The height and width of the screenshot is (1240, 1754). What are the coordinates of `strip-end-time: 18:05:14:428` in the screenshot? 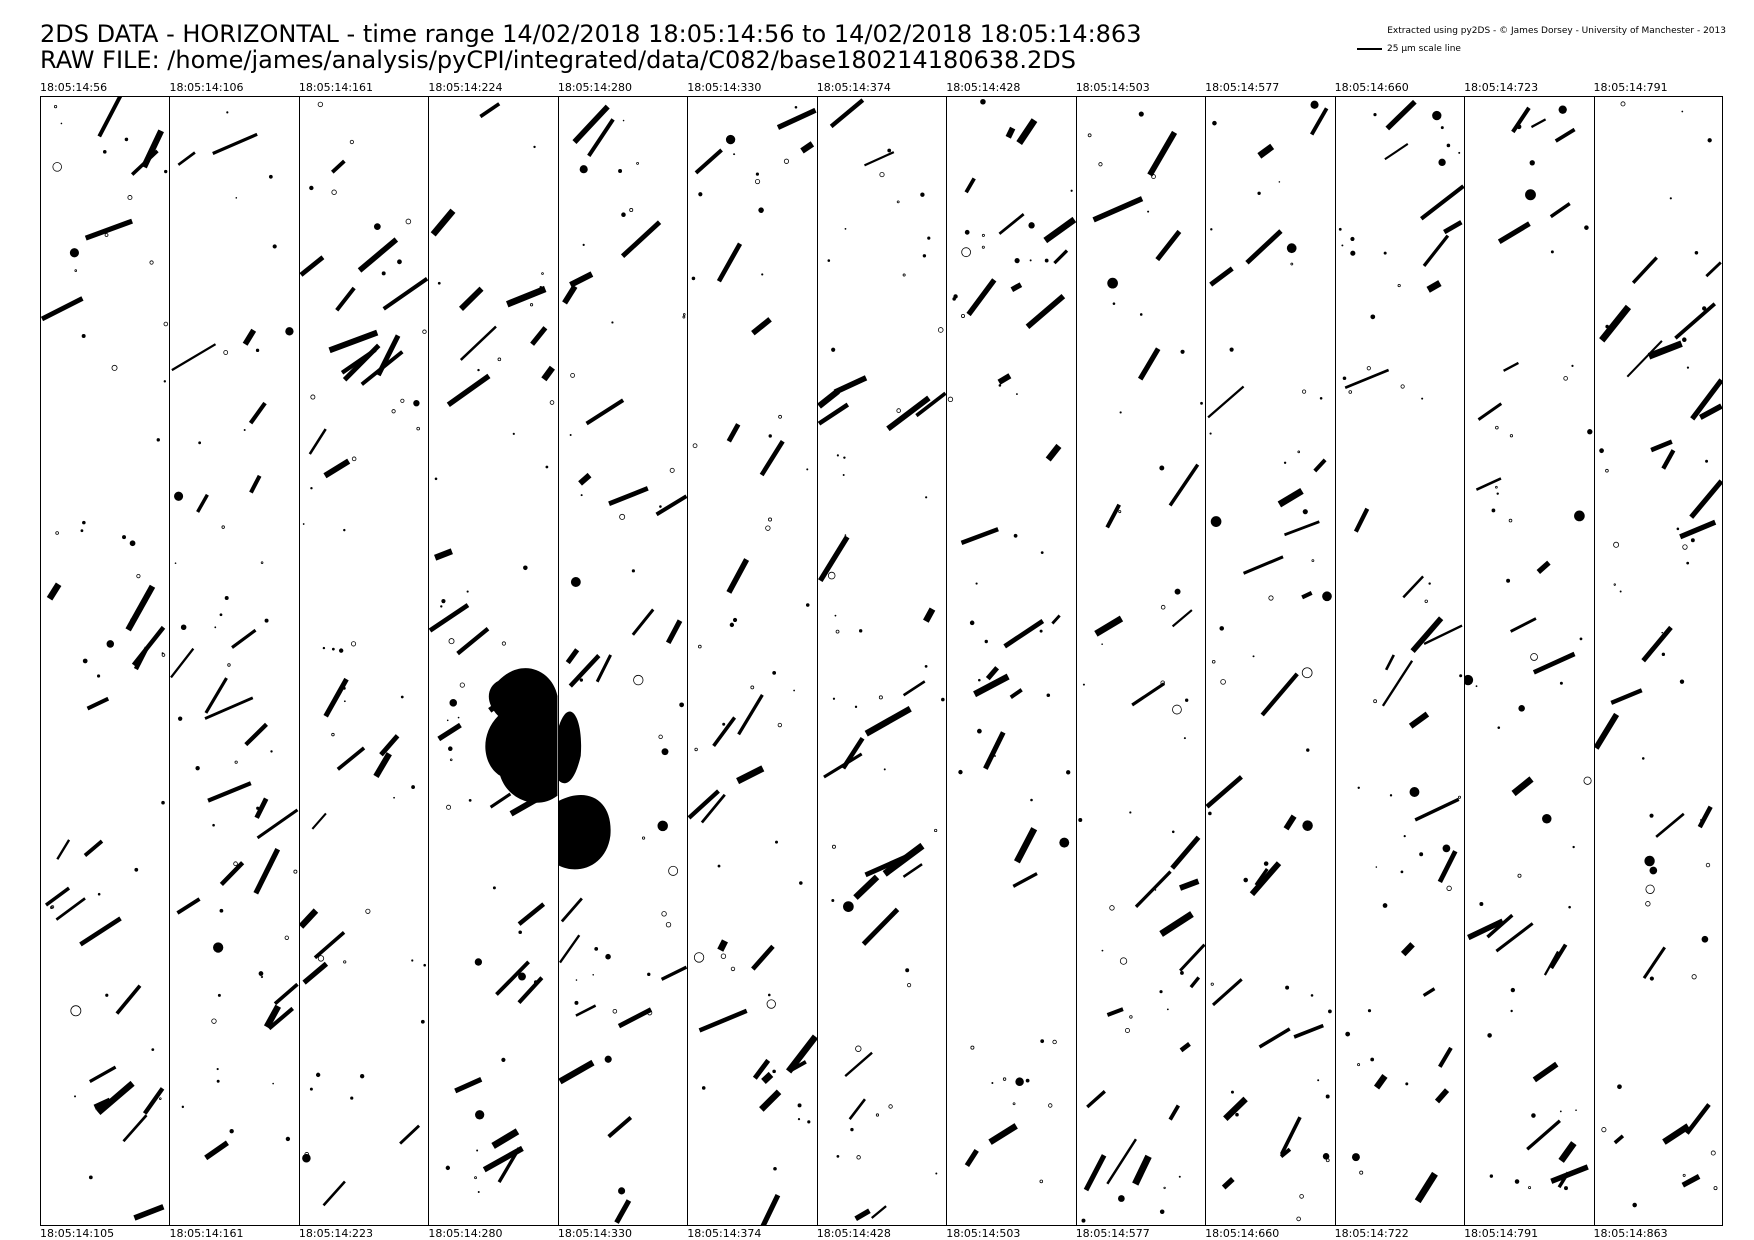 It's located at (853, 1233).